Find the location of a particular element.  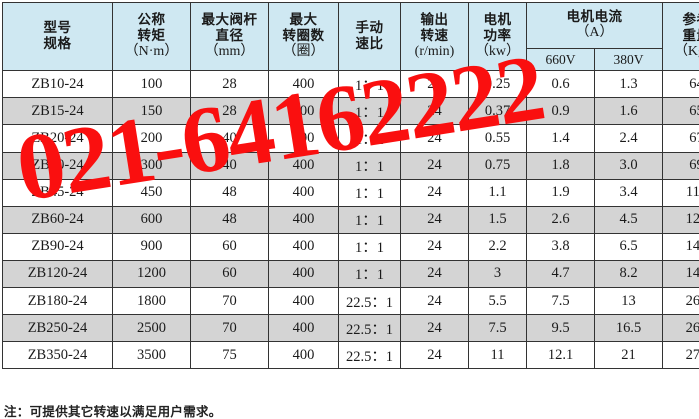

header-model: 型号 规格 is located at coordinates (57, 36).